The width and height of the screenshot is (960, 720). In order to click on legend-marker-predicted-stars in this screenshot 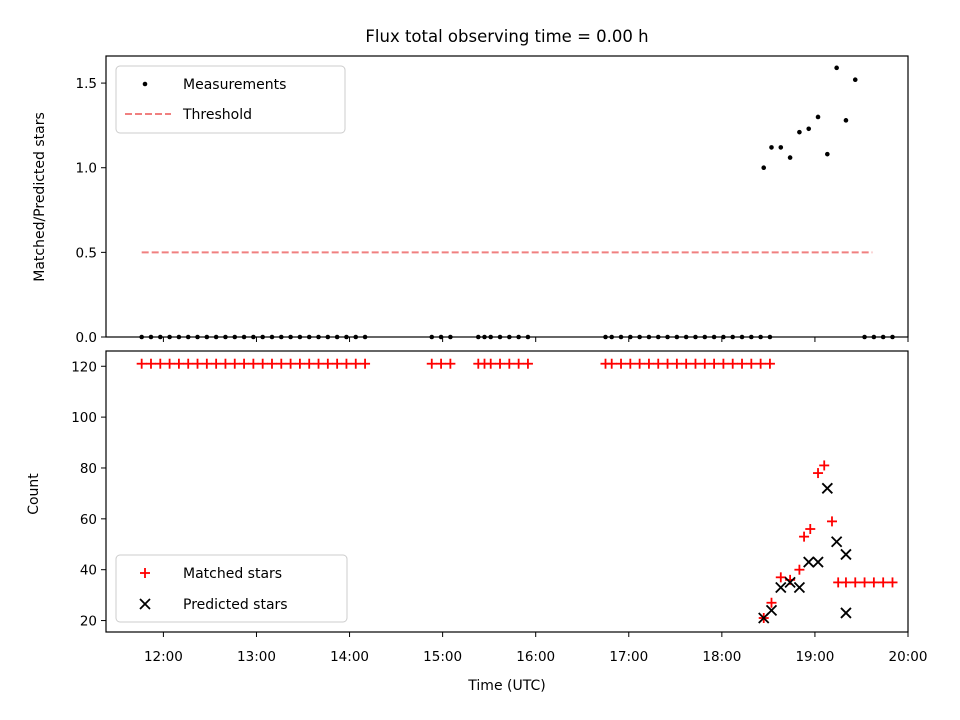, I will do `click(145, 604)`.